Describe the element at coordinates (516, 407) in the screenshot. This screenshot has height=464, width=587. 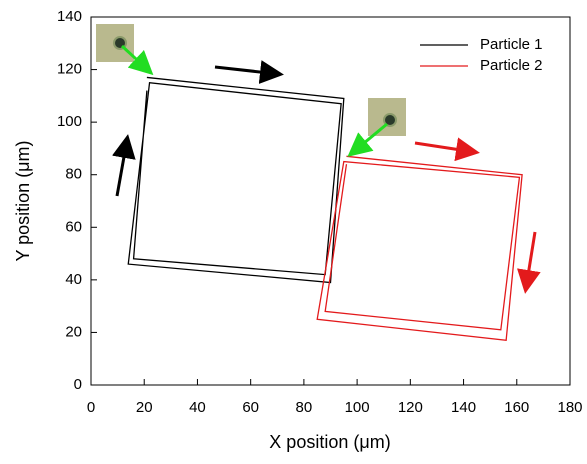
I see `x-tick-label: 160` at that location.